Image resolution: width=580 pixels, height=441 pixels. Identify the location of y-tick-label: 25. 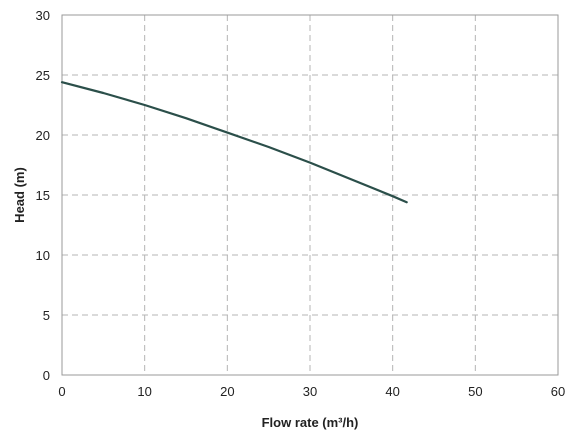
(43, 75).